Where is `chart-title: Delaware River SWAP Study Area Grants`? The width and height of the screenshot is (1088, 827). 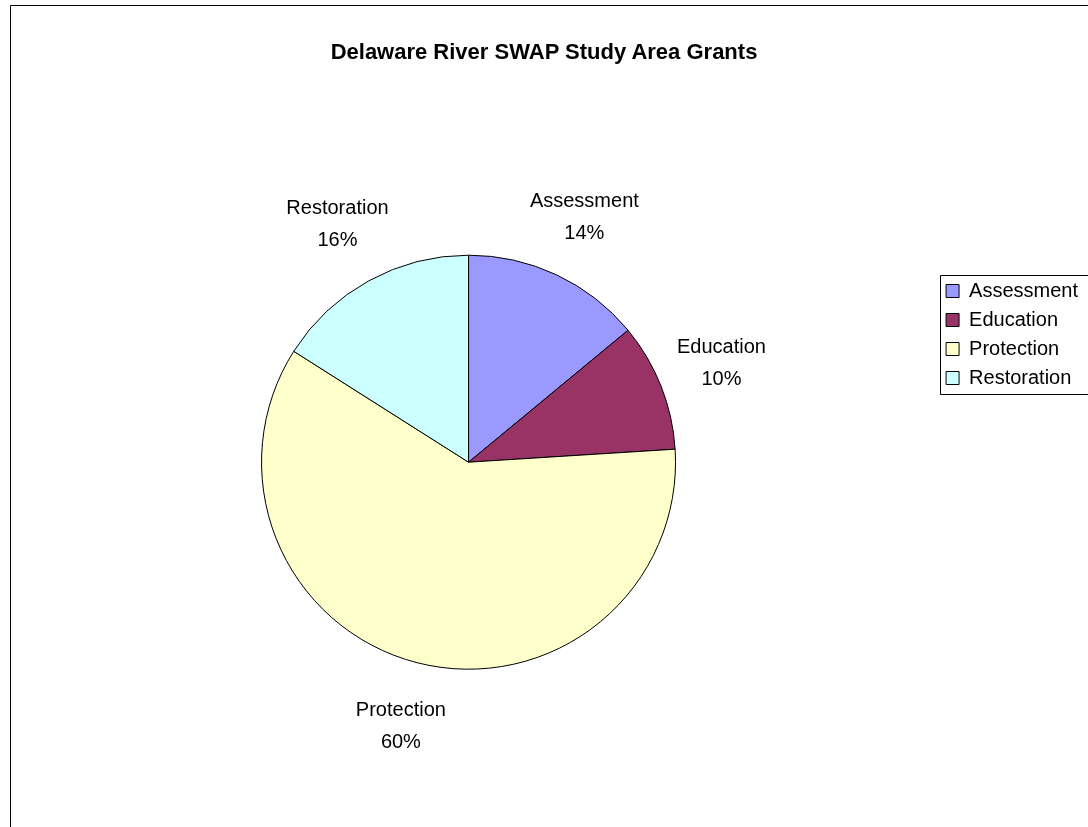 chart-title: Delaware River SWAP Study Area Grants is located at coordinates (544, 52).